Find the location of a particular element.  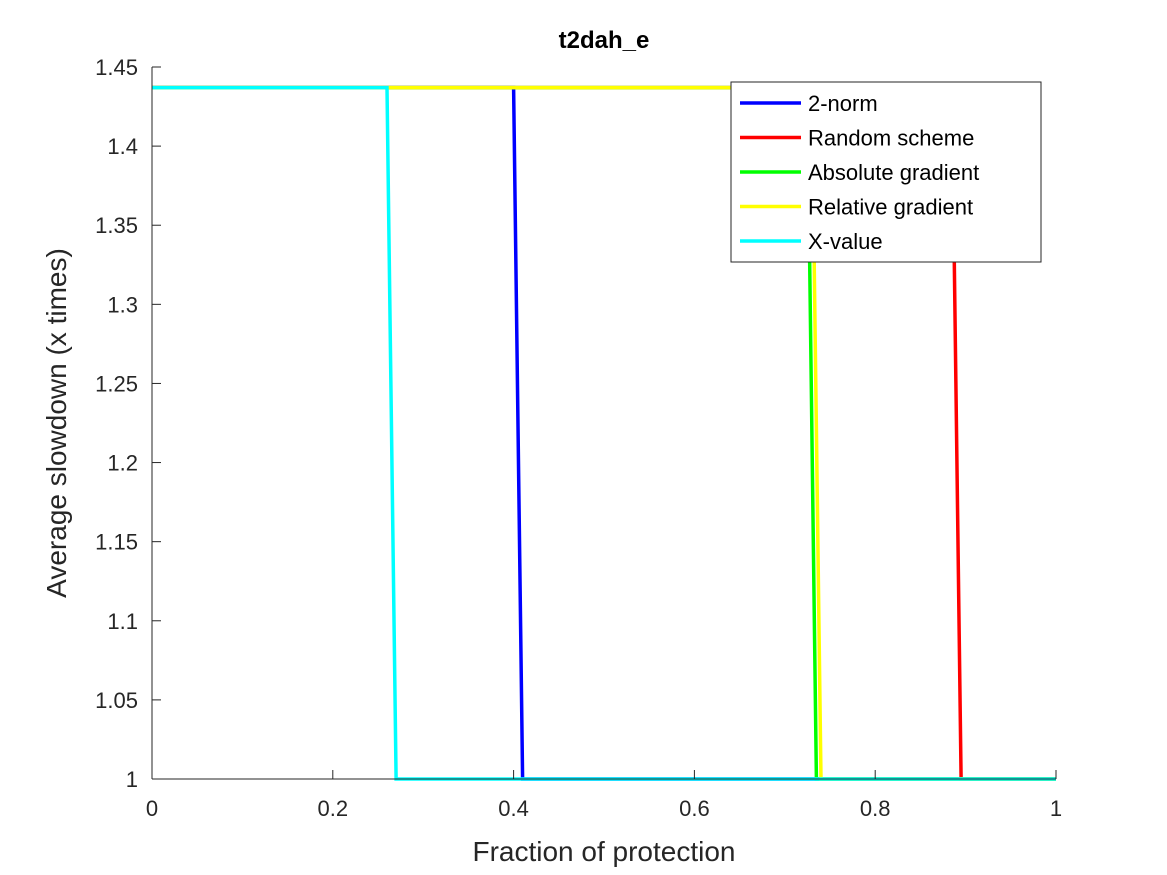

y-tick-label: 1.35 is located at coordinates (116, 225).